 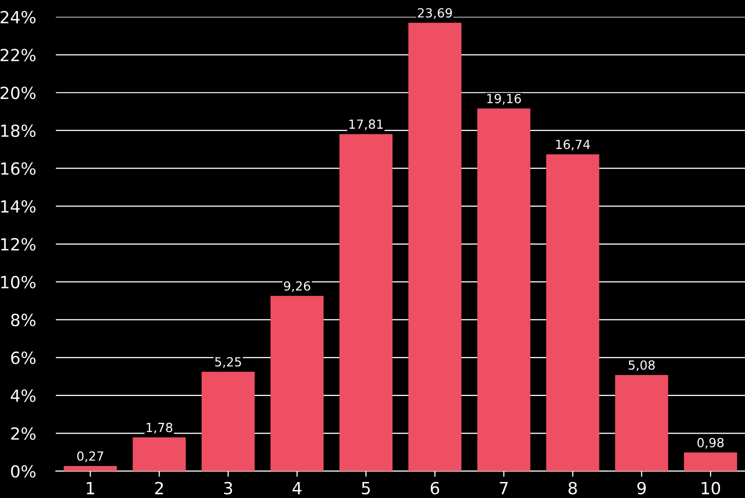 What do you see at coordinates (573, 145) in the screenshot?
I see `data-label: 16,74` at bounding box center [573, 145].